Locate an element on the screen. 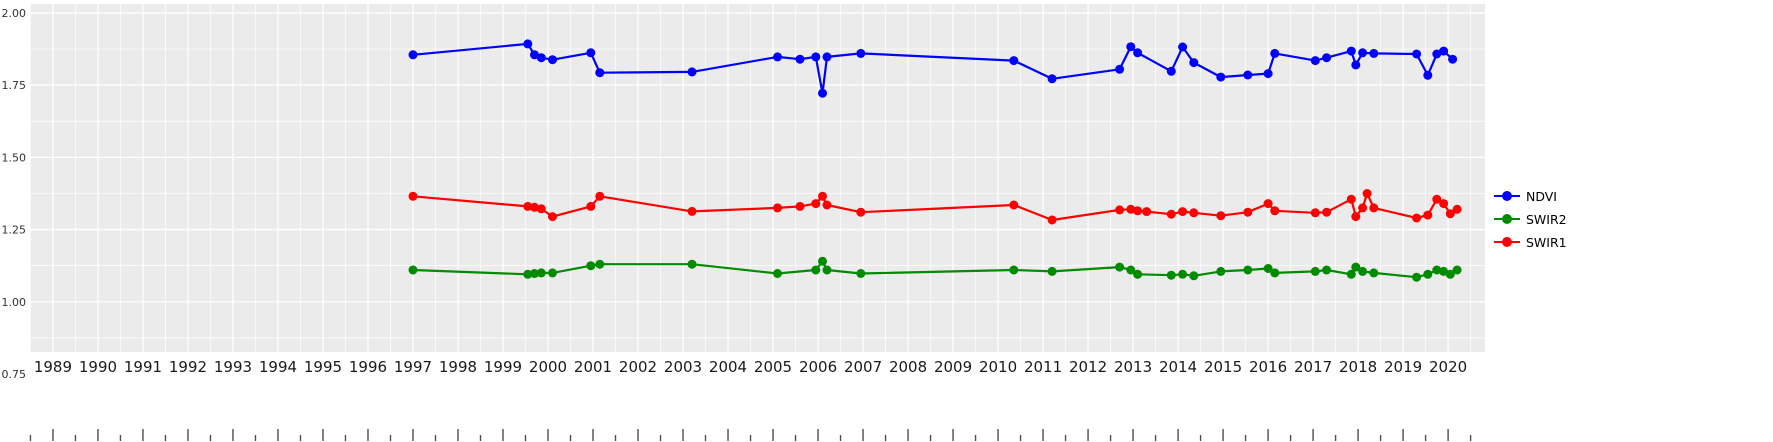 The width and height of the screenshot is (1773, 442). svg-text: 1996 is located at coordinates (368, 367).